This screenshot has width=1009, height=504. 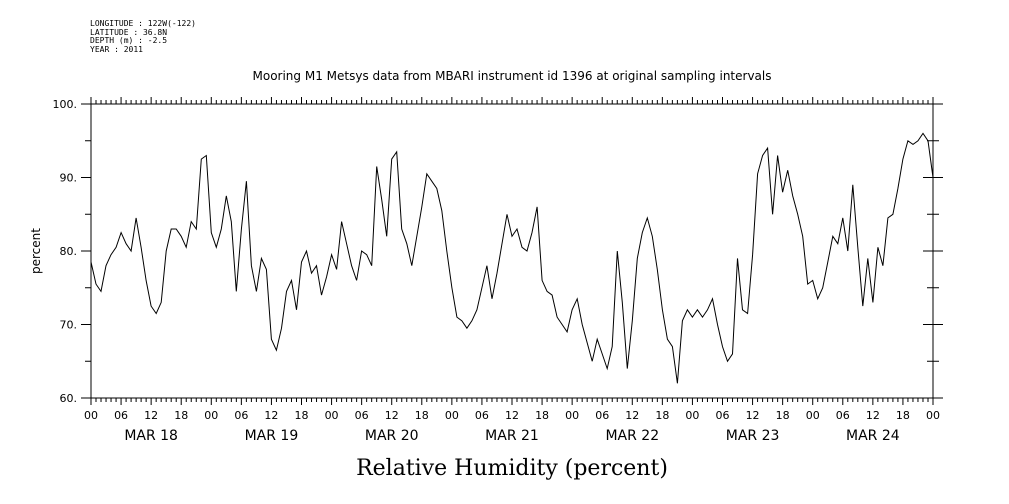 I want to click on y-axis-label: percent, so click(x=36, y=251).